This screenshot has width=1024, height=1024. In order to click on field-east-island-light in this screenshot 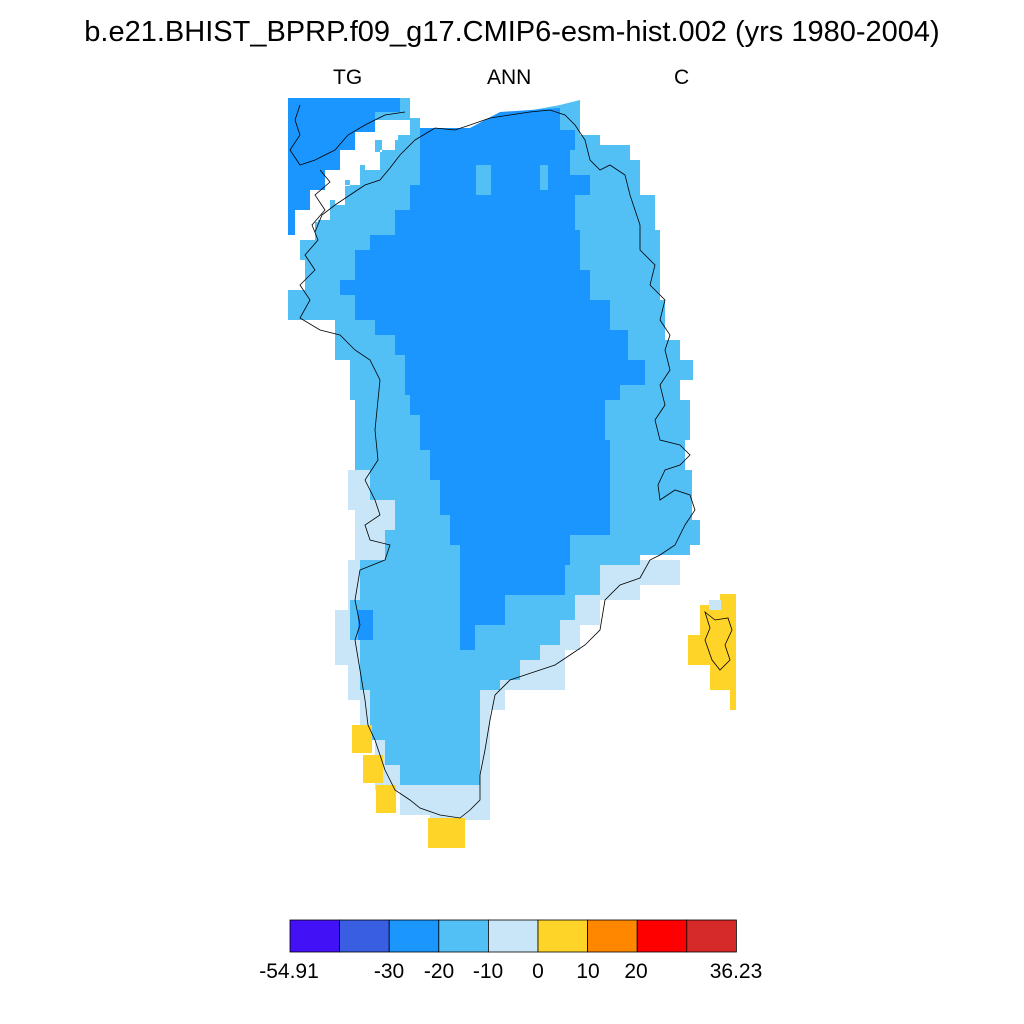, I will do `click(715, 605)`.